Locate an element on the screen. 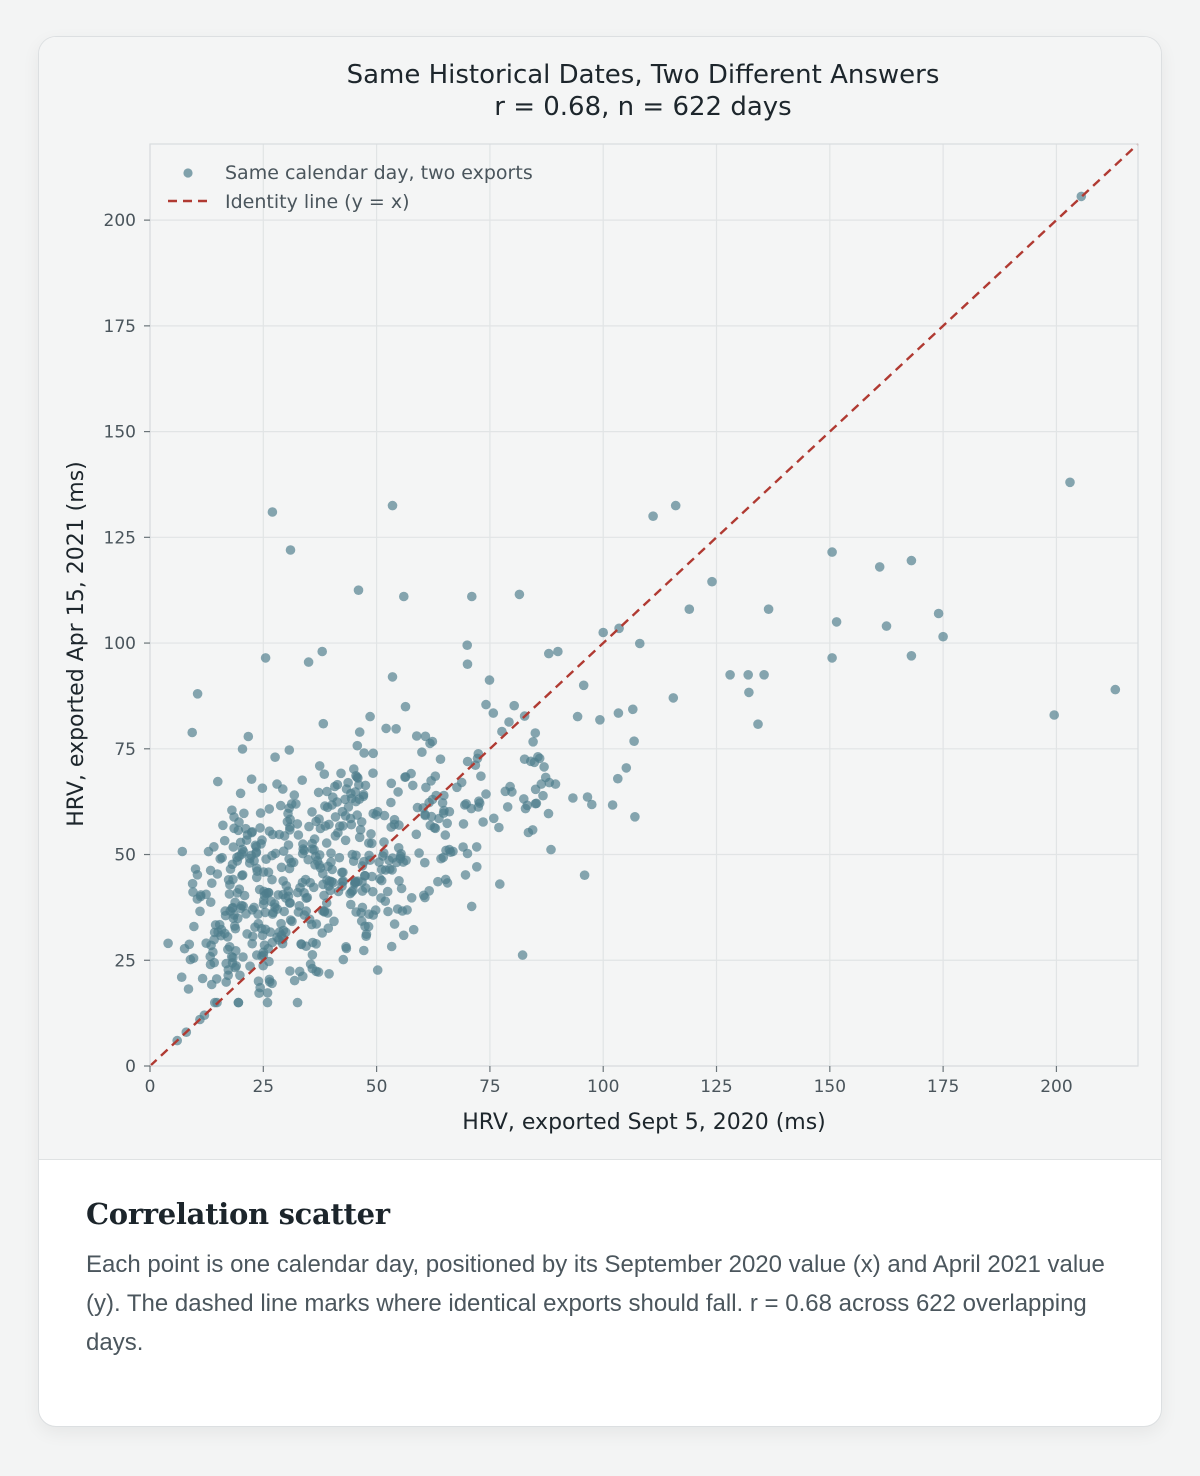 Image resolution: width=1200 pixels, height=1476 pixels. x-axis-ticks: 0 25 50 75 100 125 150 175 200 is located at coordinates (609, 1081).